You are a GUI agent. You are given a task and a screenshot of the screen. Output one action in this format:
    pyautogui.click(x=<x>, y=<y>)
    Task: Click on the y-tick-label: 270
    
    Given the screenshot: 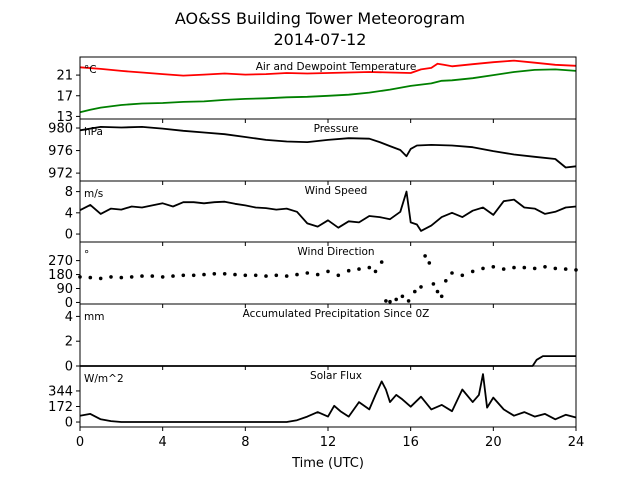 What is the action you would take?
    pyautogui.click(x=60, y=261)
    